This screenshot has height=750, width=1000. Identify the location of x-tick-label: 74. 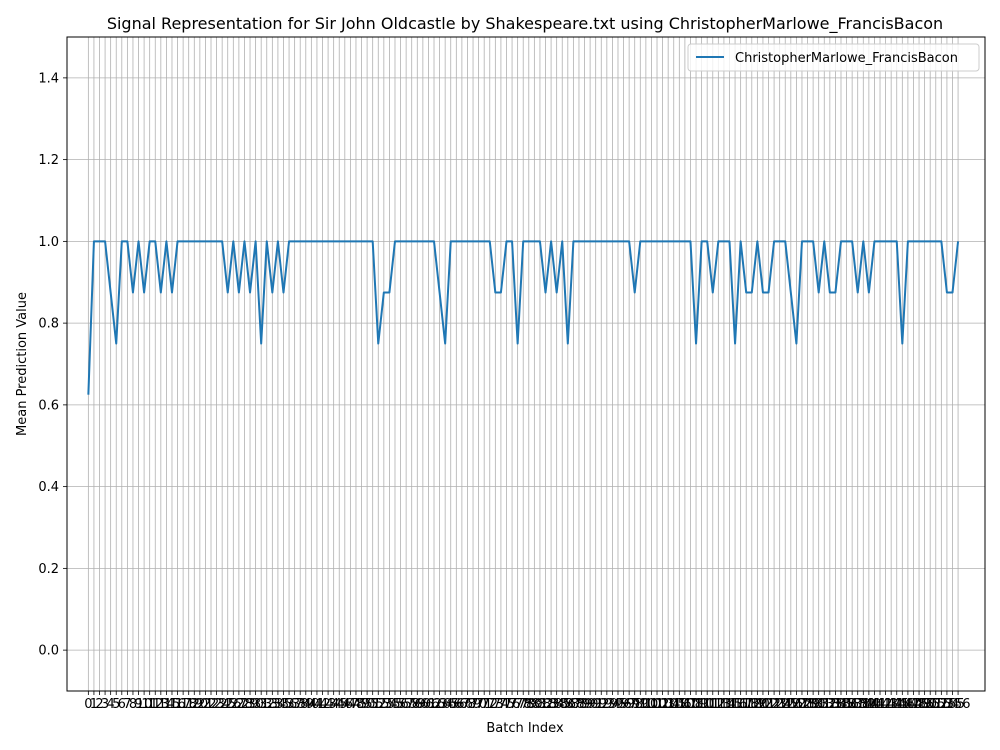
(501, 704).